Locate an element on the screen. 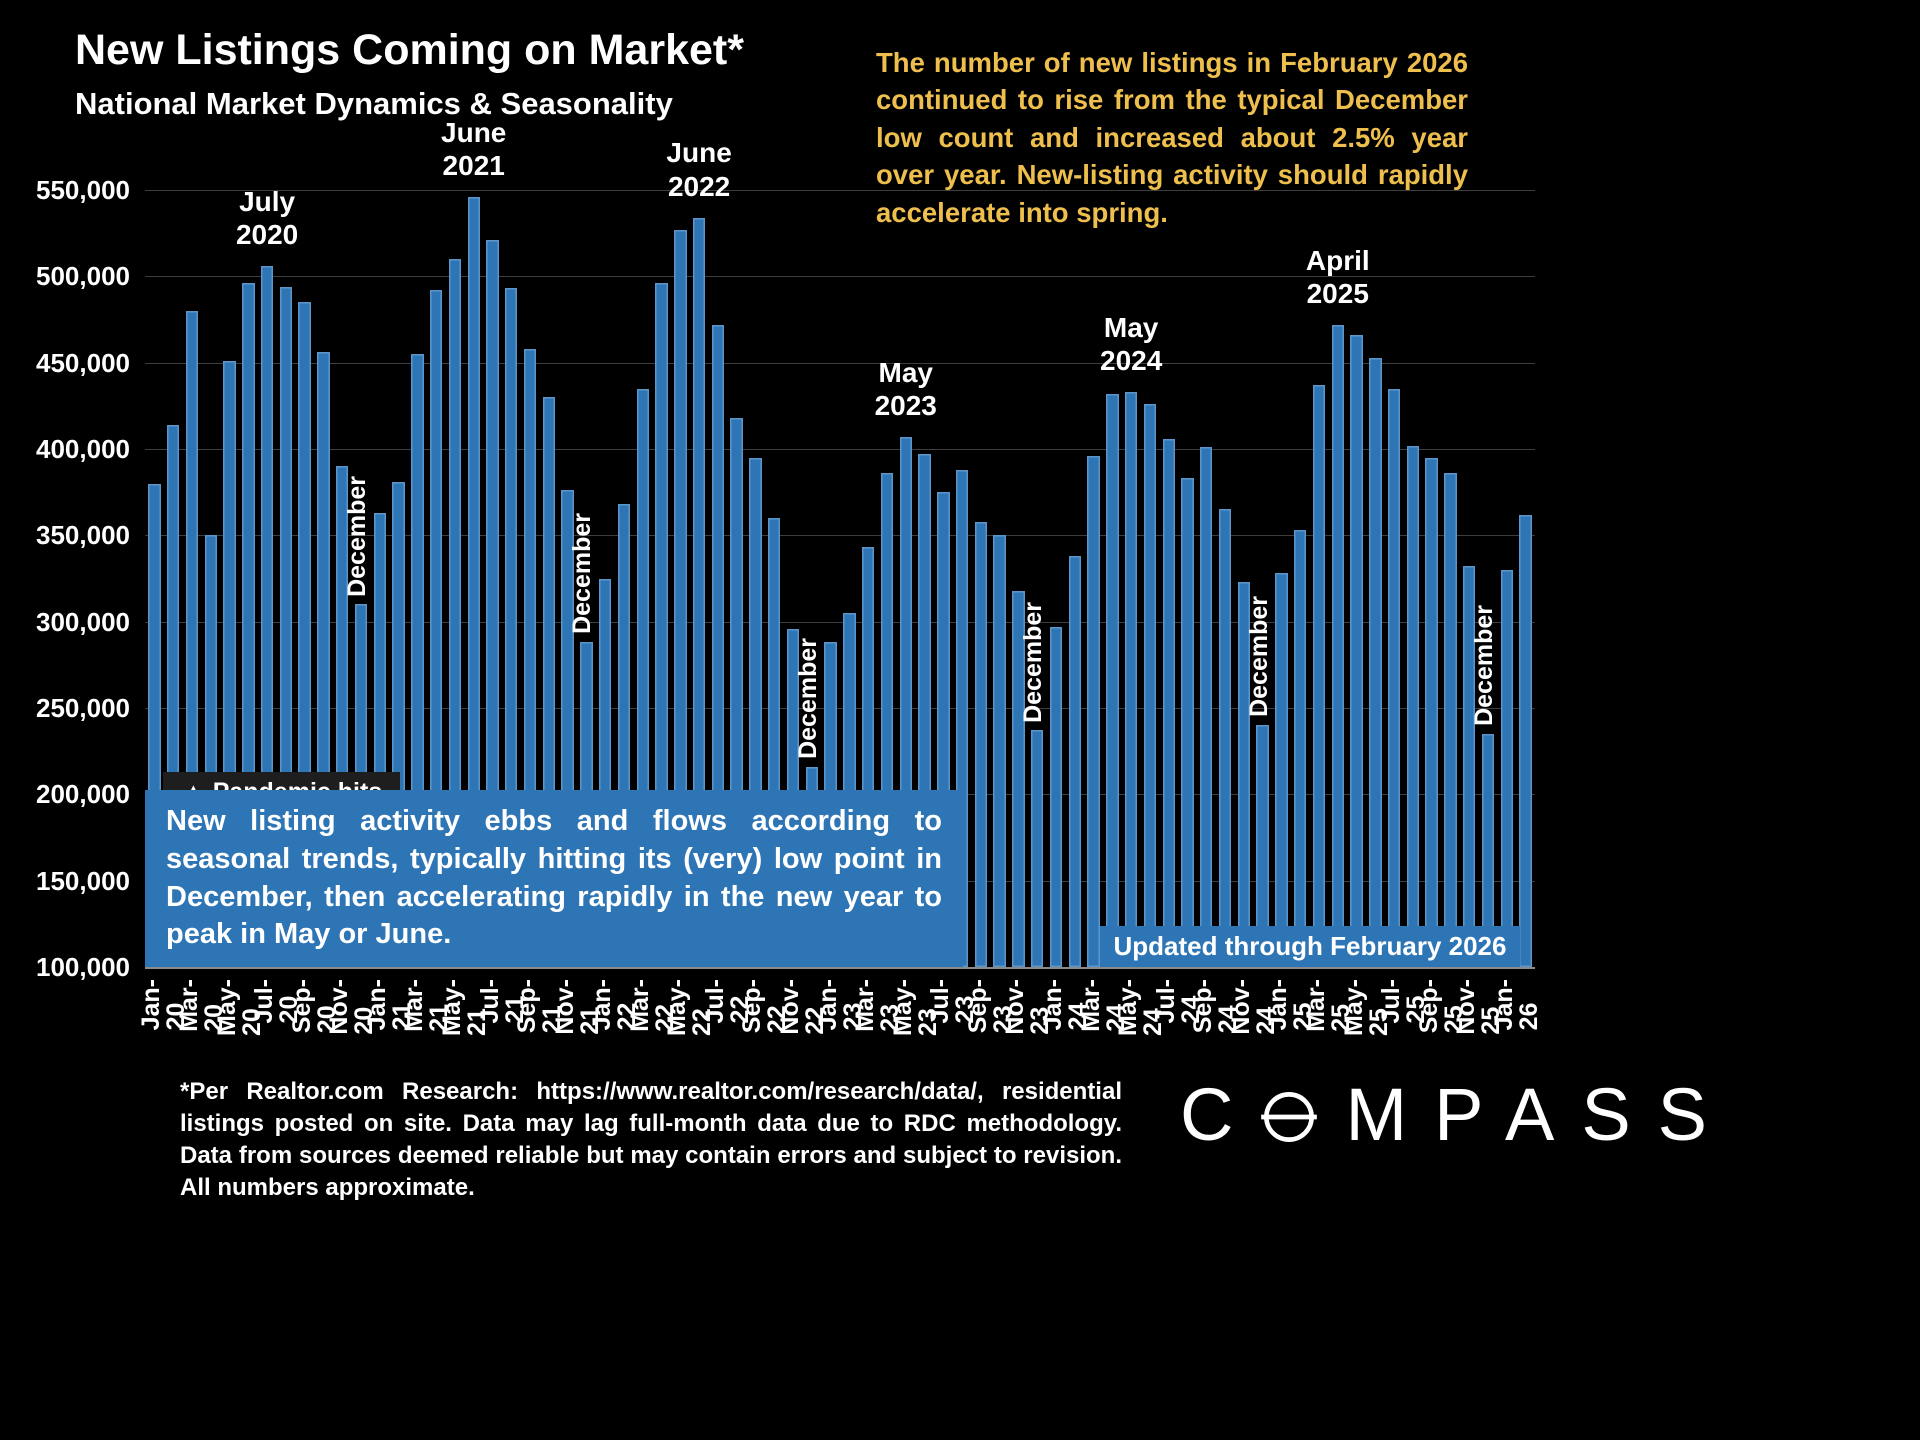 The width and height of the screenshot is (1920, 1440). compass-logo-pre: C is located at coordinates (1220, 1114).